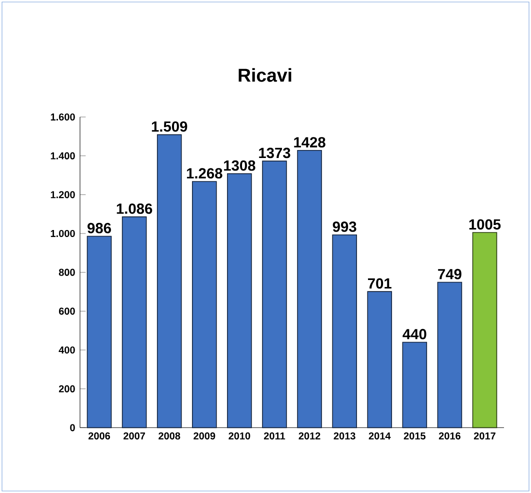 The width and height of the screenshot is (531, 493). Describe the element at coordinates (309, 436) in the screenshot. I see `x-tick-label: 2012` at that location.